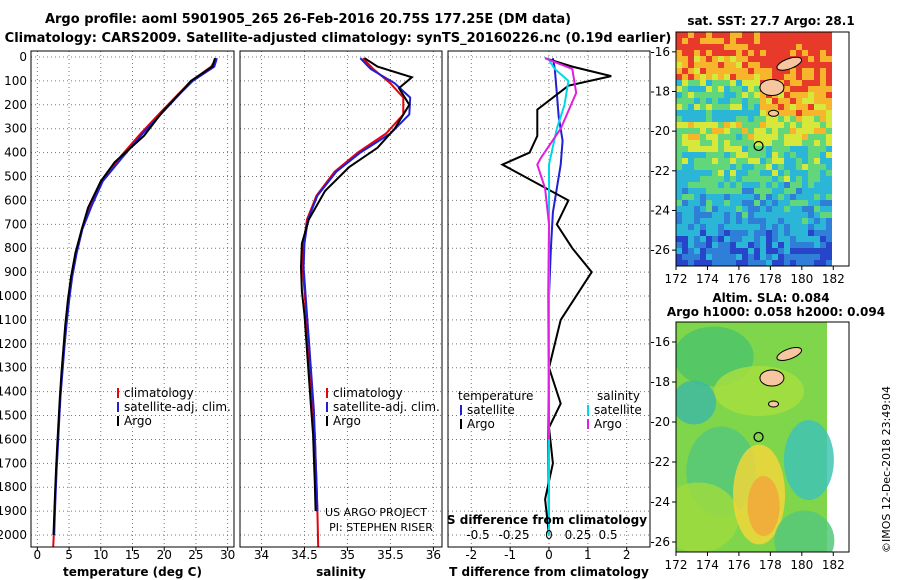 This screenshot has width=900, height=580. What do you see at coordinates (660, 131) in the screenshot?
I see `map-y-tick-label: -20` at bounding box center [660, 131].